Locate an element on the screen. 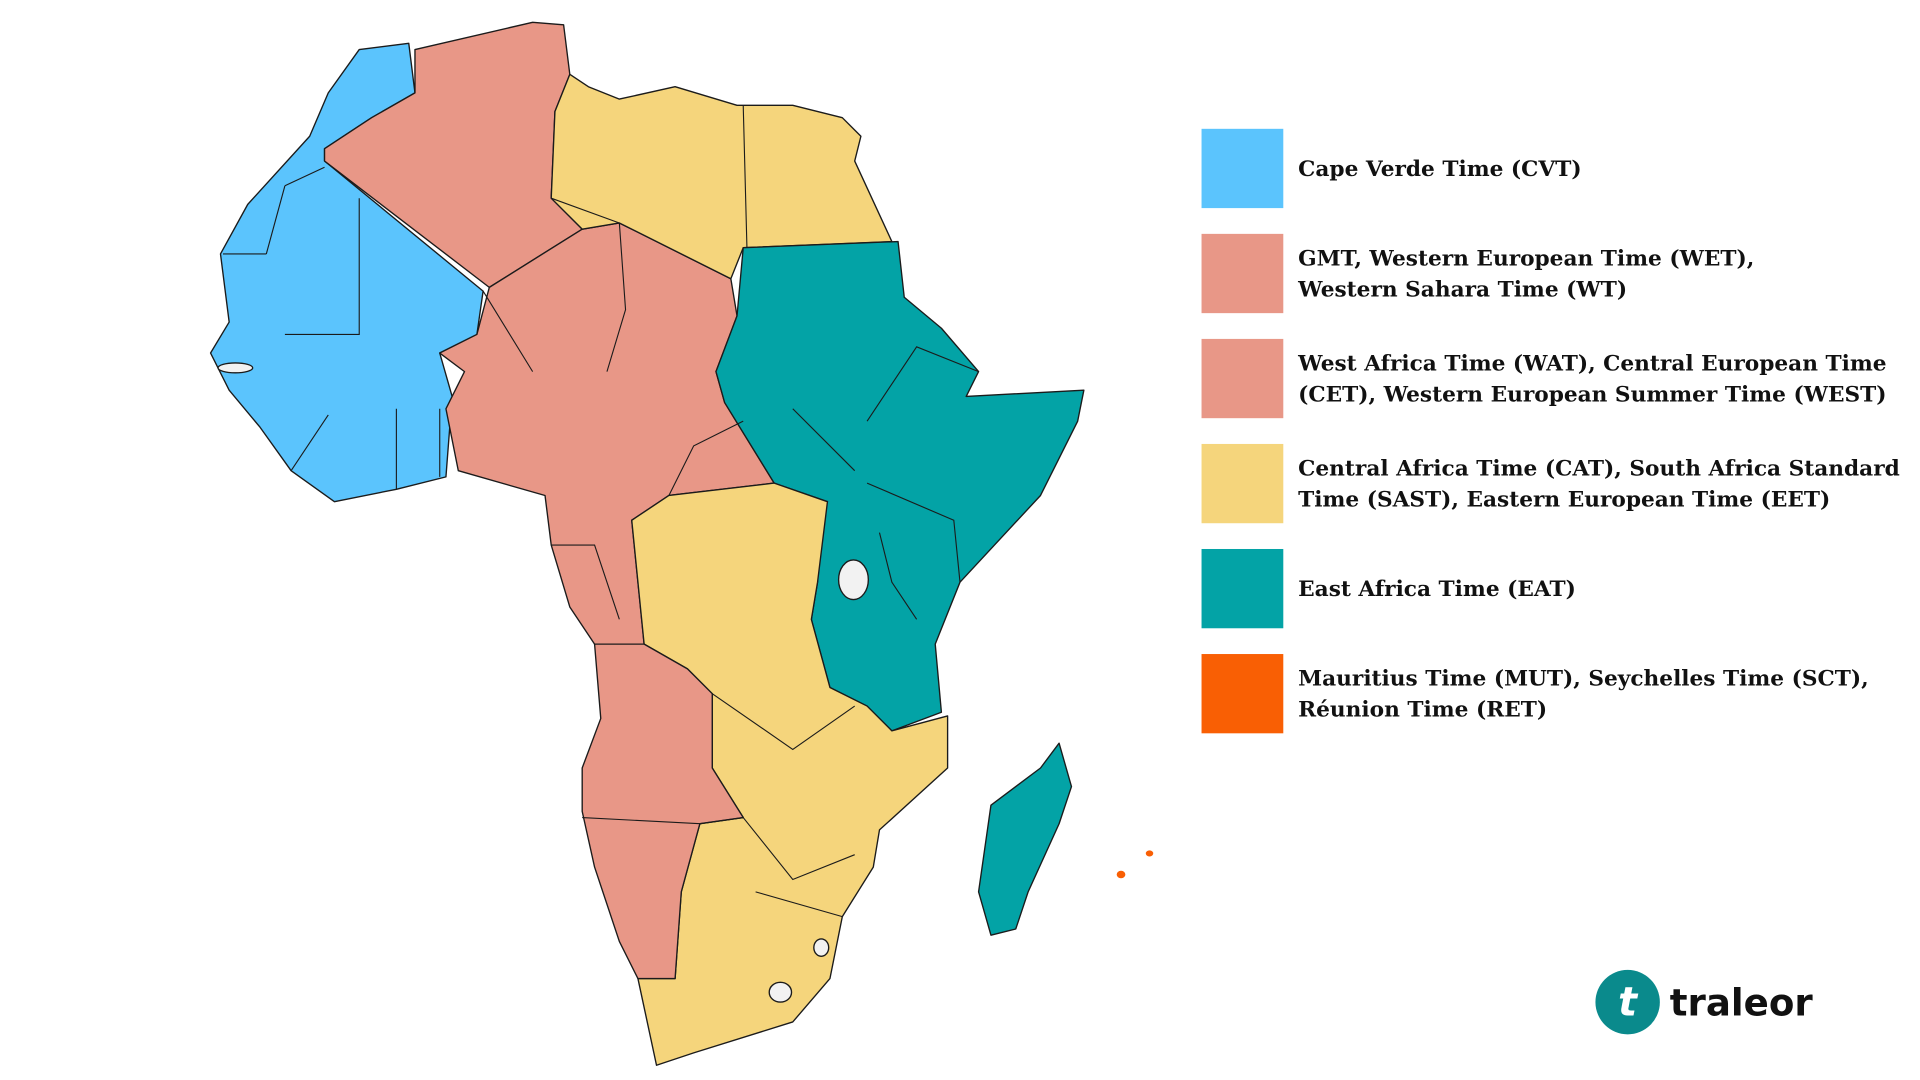 The width and height of the screenshot is (1920, 1080). lesotho is located at coordinates (780, 992).